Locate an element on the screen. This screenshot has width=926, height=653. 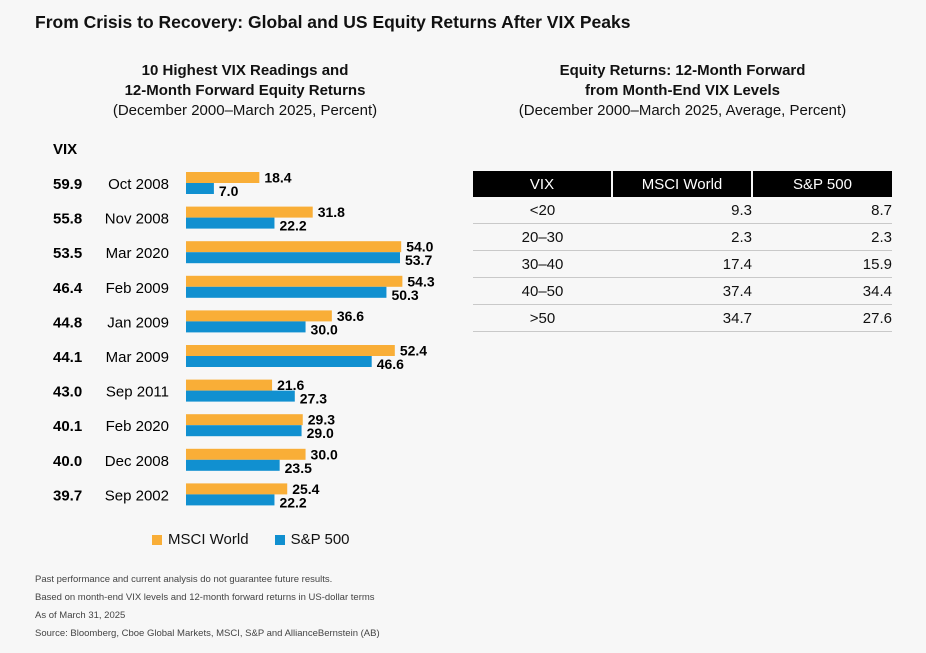
footnote-date: As of March 31, 2025 is located at coordinates (80, 615).